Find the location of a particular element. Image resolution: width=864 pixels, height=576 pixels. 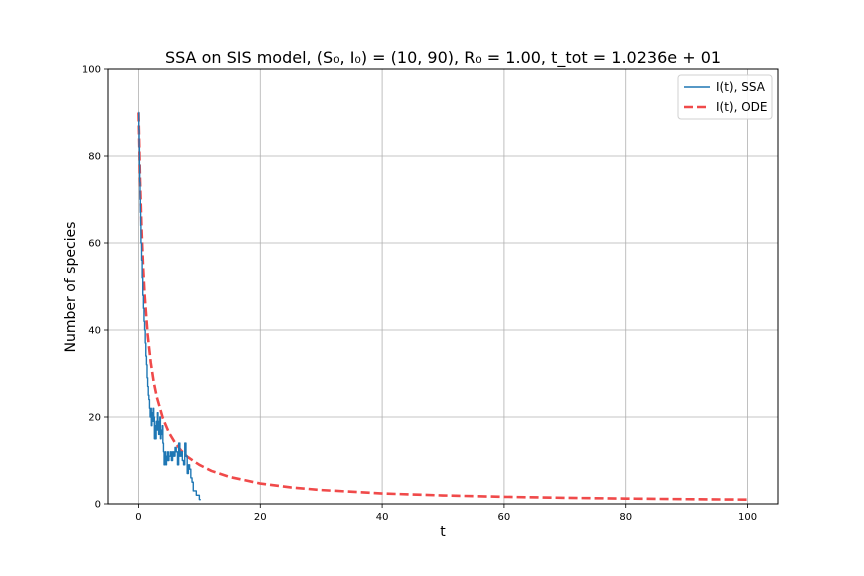

legend: I(t), SSA I(t), ODE is located at coordinates (725, 97).